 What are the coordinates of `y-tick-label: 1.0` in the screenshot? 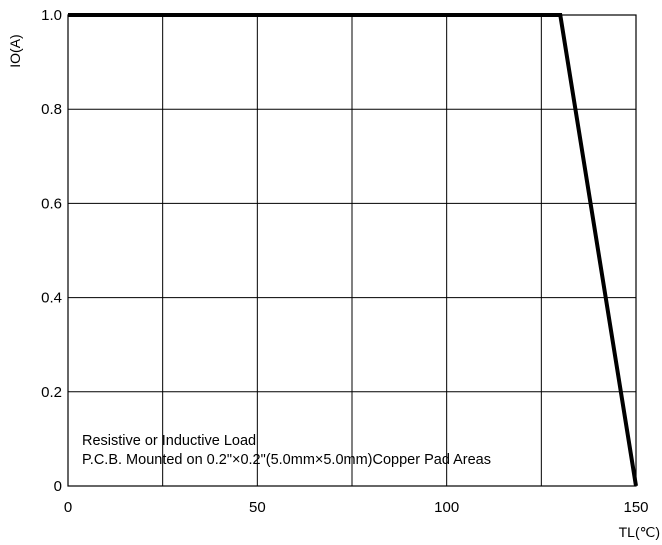 It's located at (51, 15).